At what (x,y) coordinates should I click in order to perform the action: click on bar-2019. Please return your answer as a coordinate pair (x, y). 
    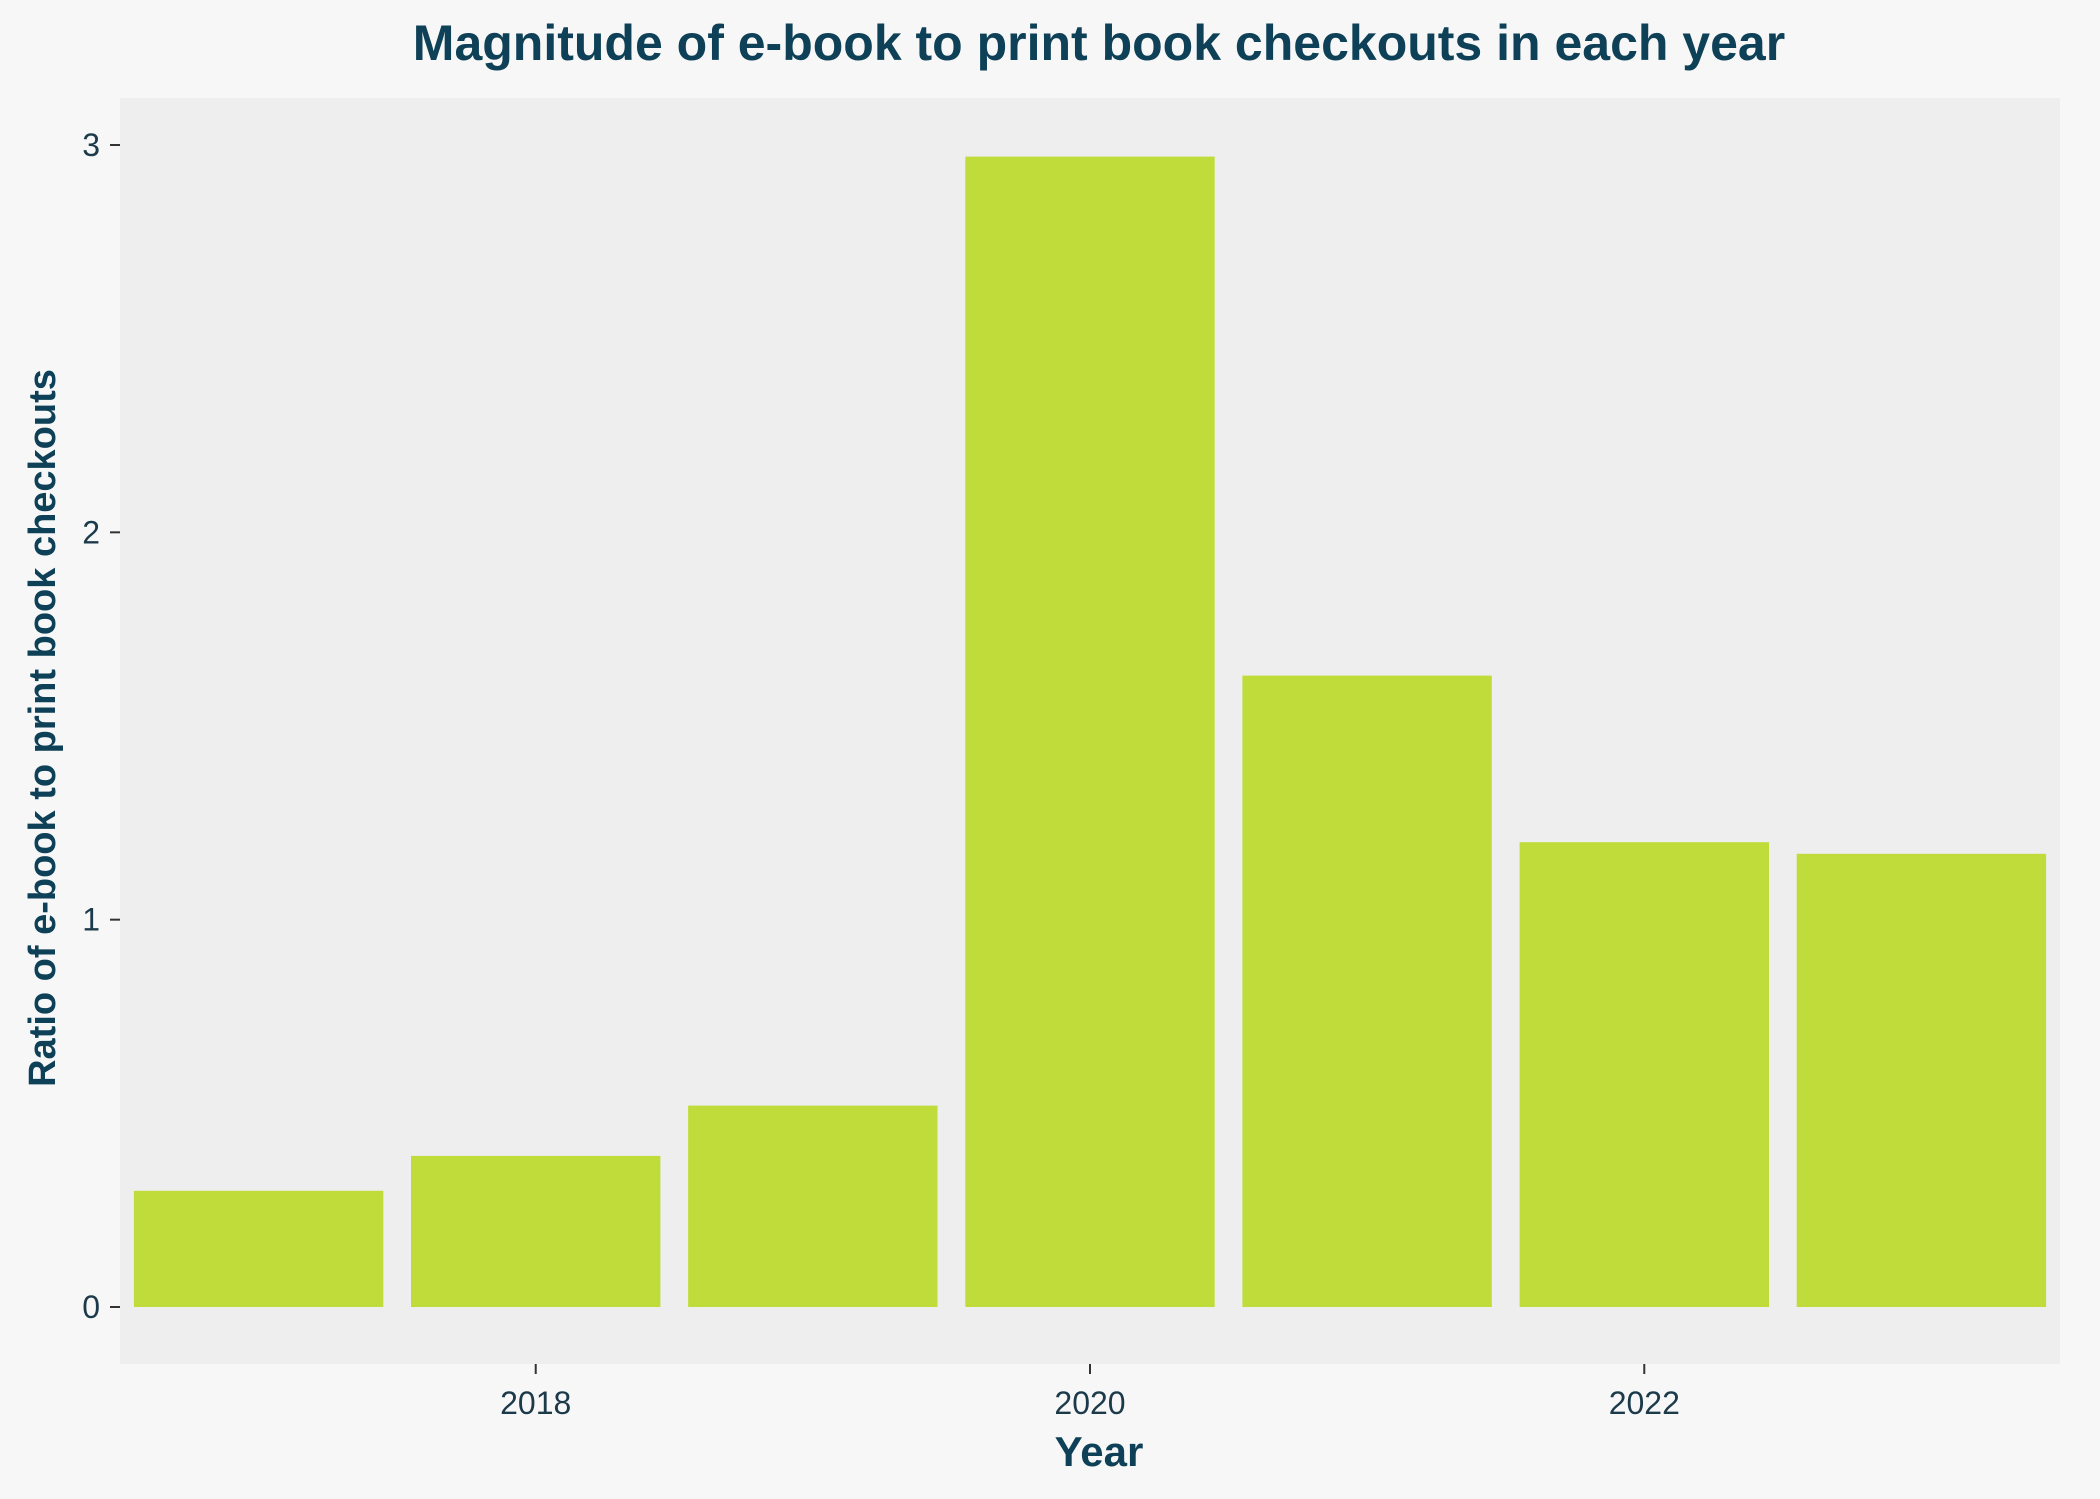
    Looking at the image, I should click on (813, 1206).